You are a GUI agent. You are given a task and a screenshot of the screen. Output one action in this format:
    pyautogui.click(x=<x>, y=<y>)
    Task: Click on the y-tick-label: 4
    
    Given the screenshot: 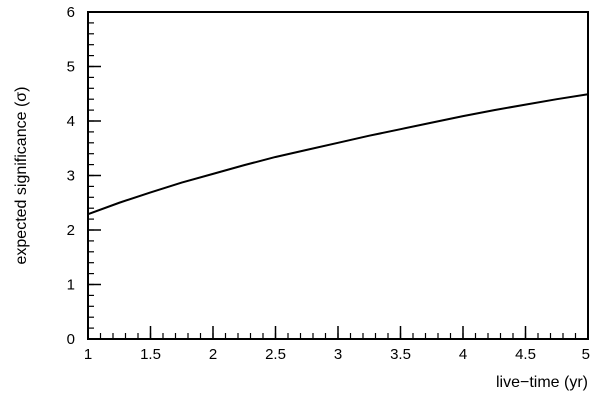 What is the action you would take?
    pyautogui.click(x=71, y=121)
    